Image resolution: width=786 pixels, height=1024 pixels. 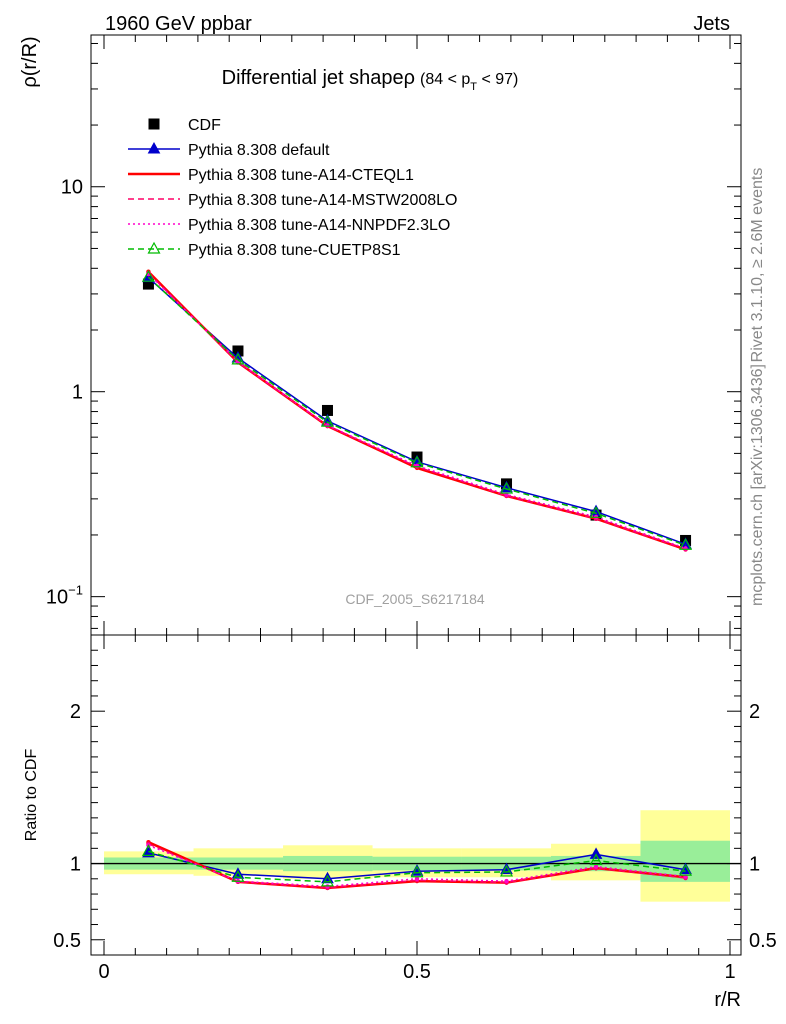 I want to click on ratio-xlabel: r/R, so click(x=727, y=1000).